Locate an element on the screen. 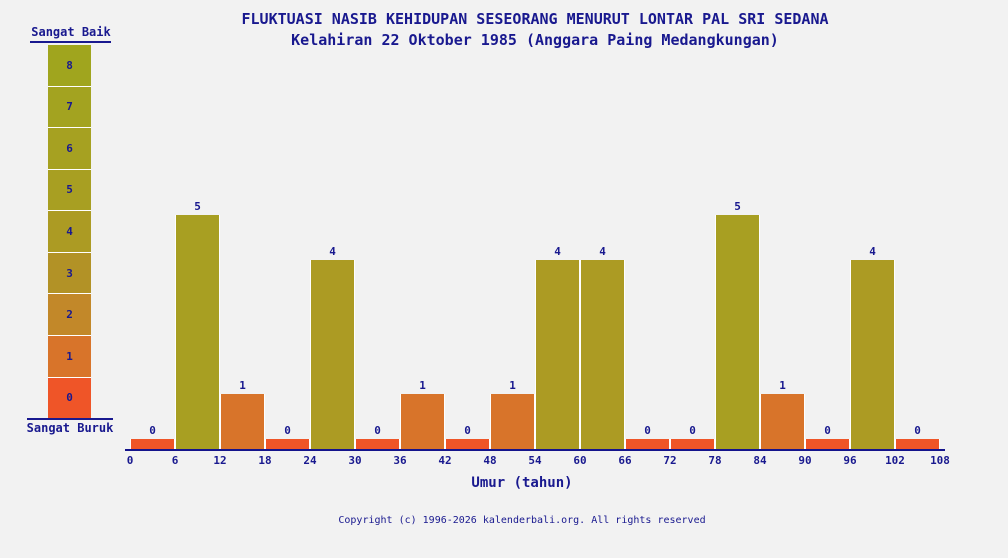 The width and height of the screenshot is (1008, 558). legend-cell-4: 4 is located at coordinates (69, 232).